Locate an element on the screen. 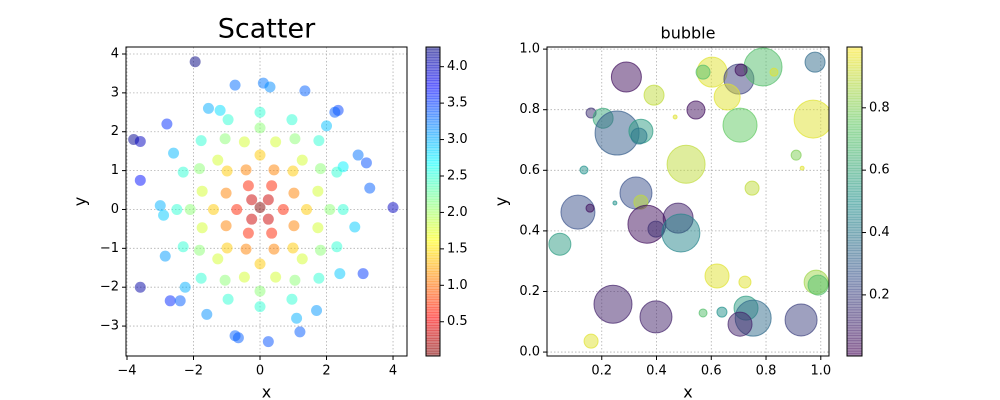 This screenshot has height=400, width=1000. y-tick-label: 0.2 is located at coordinates (529, 291).